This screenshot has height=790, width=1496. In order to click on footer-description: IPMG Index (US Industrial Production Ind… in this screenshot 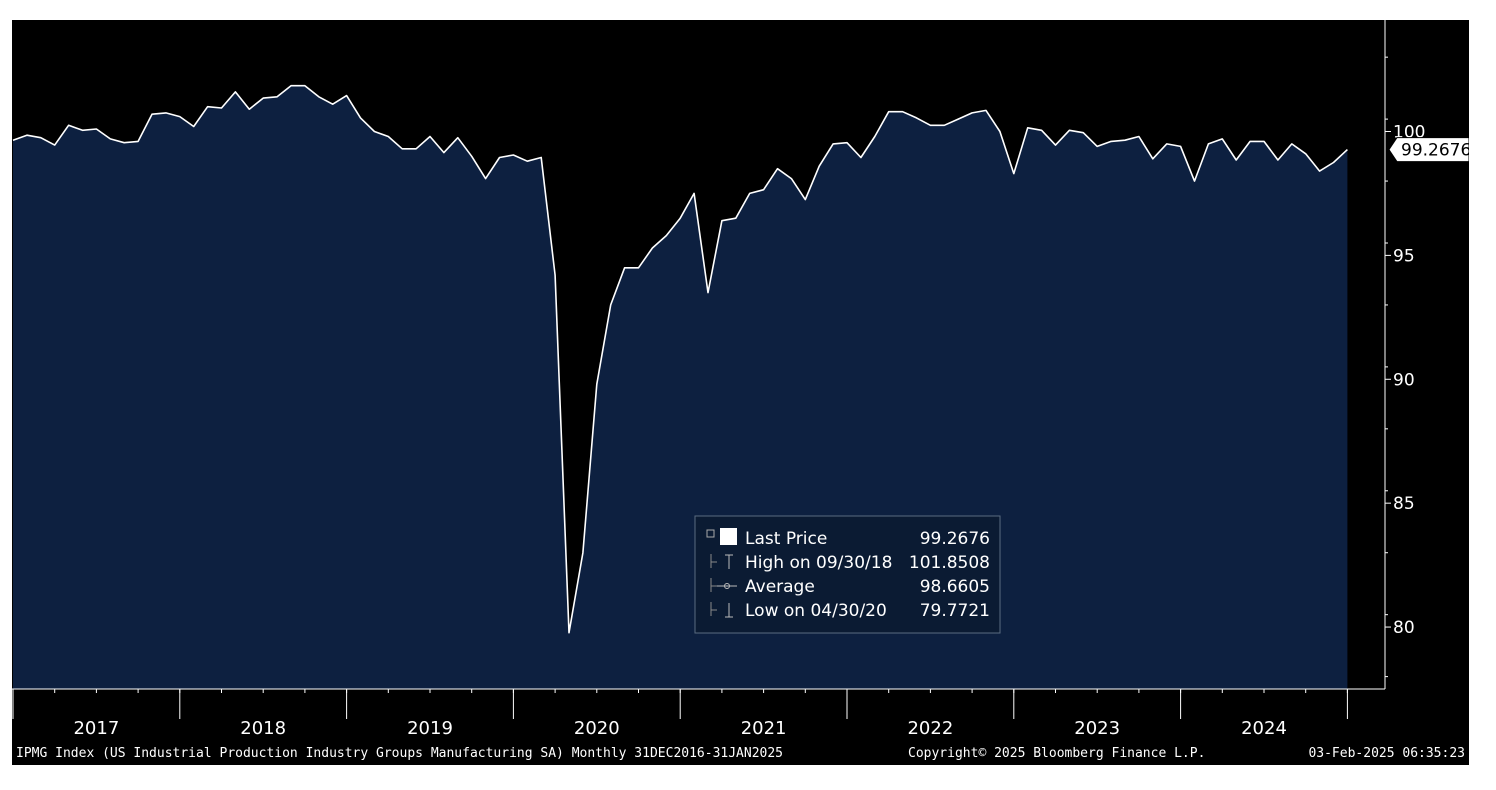, I will do `click(399, 753)`.